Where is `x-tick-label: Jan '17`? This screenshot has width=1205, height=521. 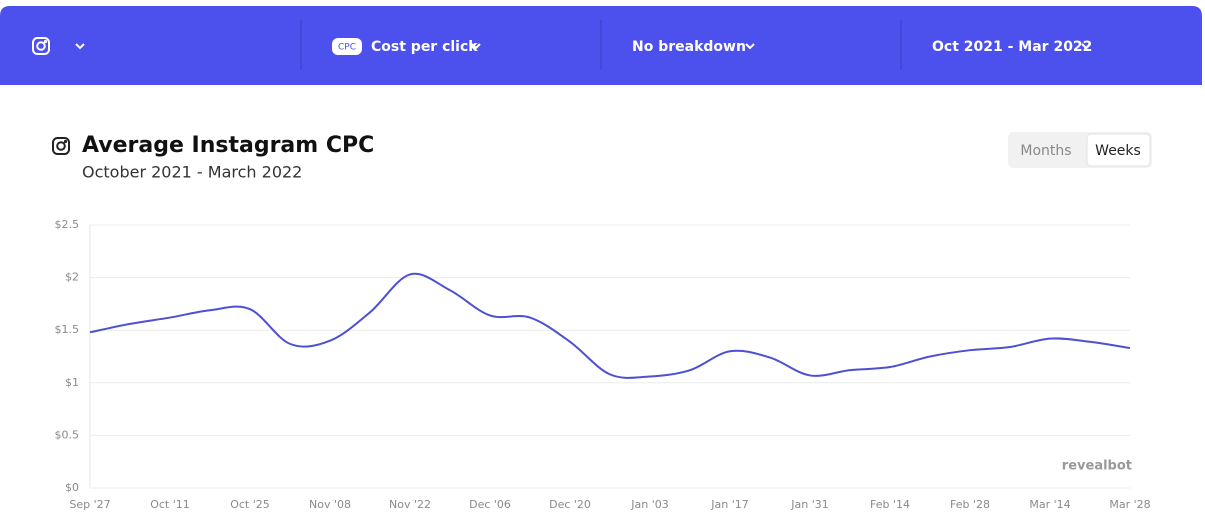
x-tick-label: Jan '17 is located at coordinates (729, 504).